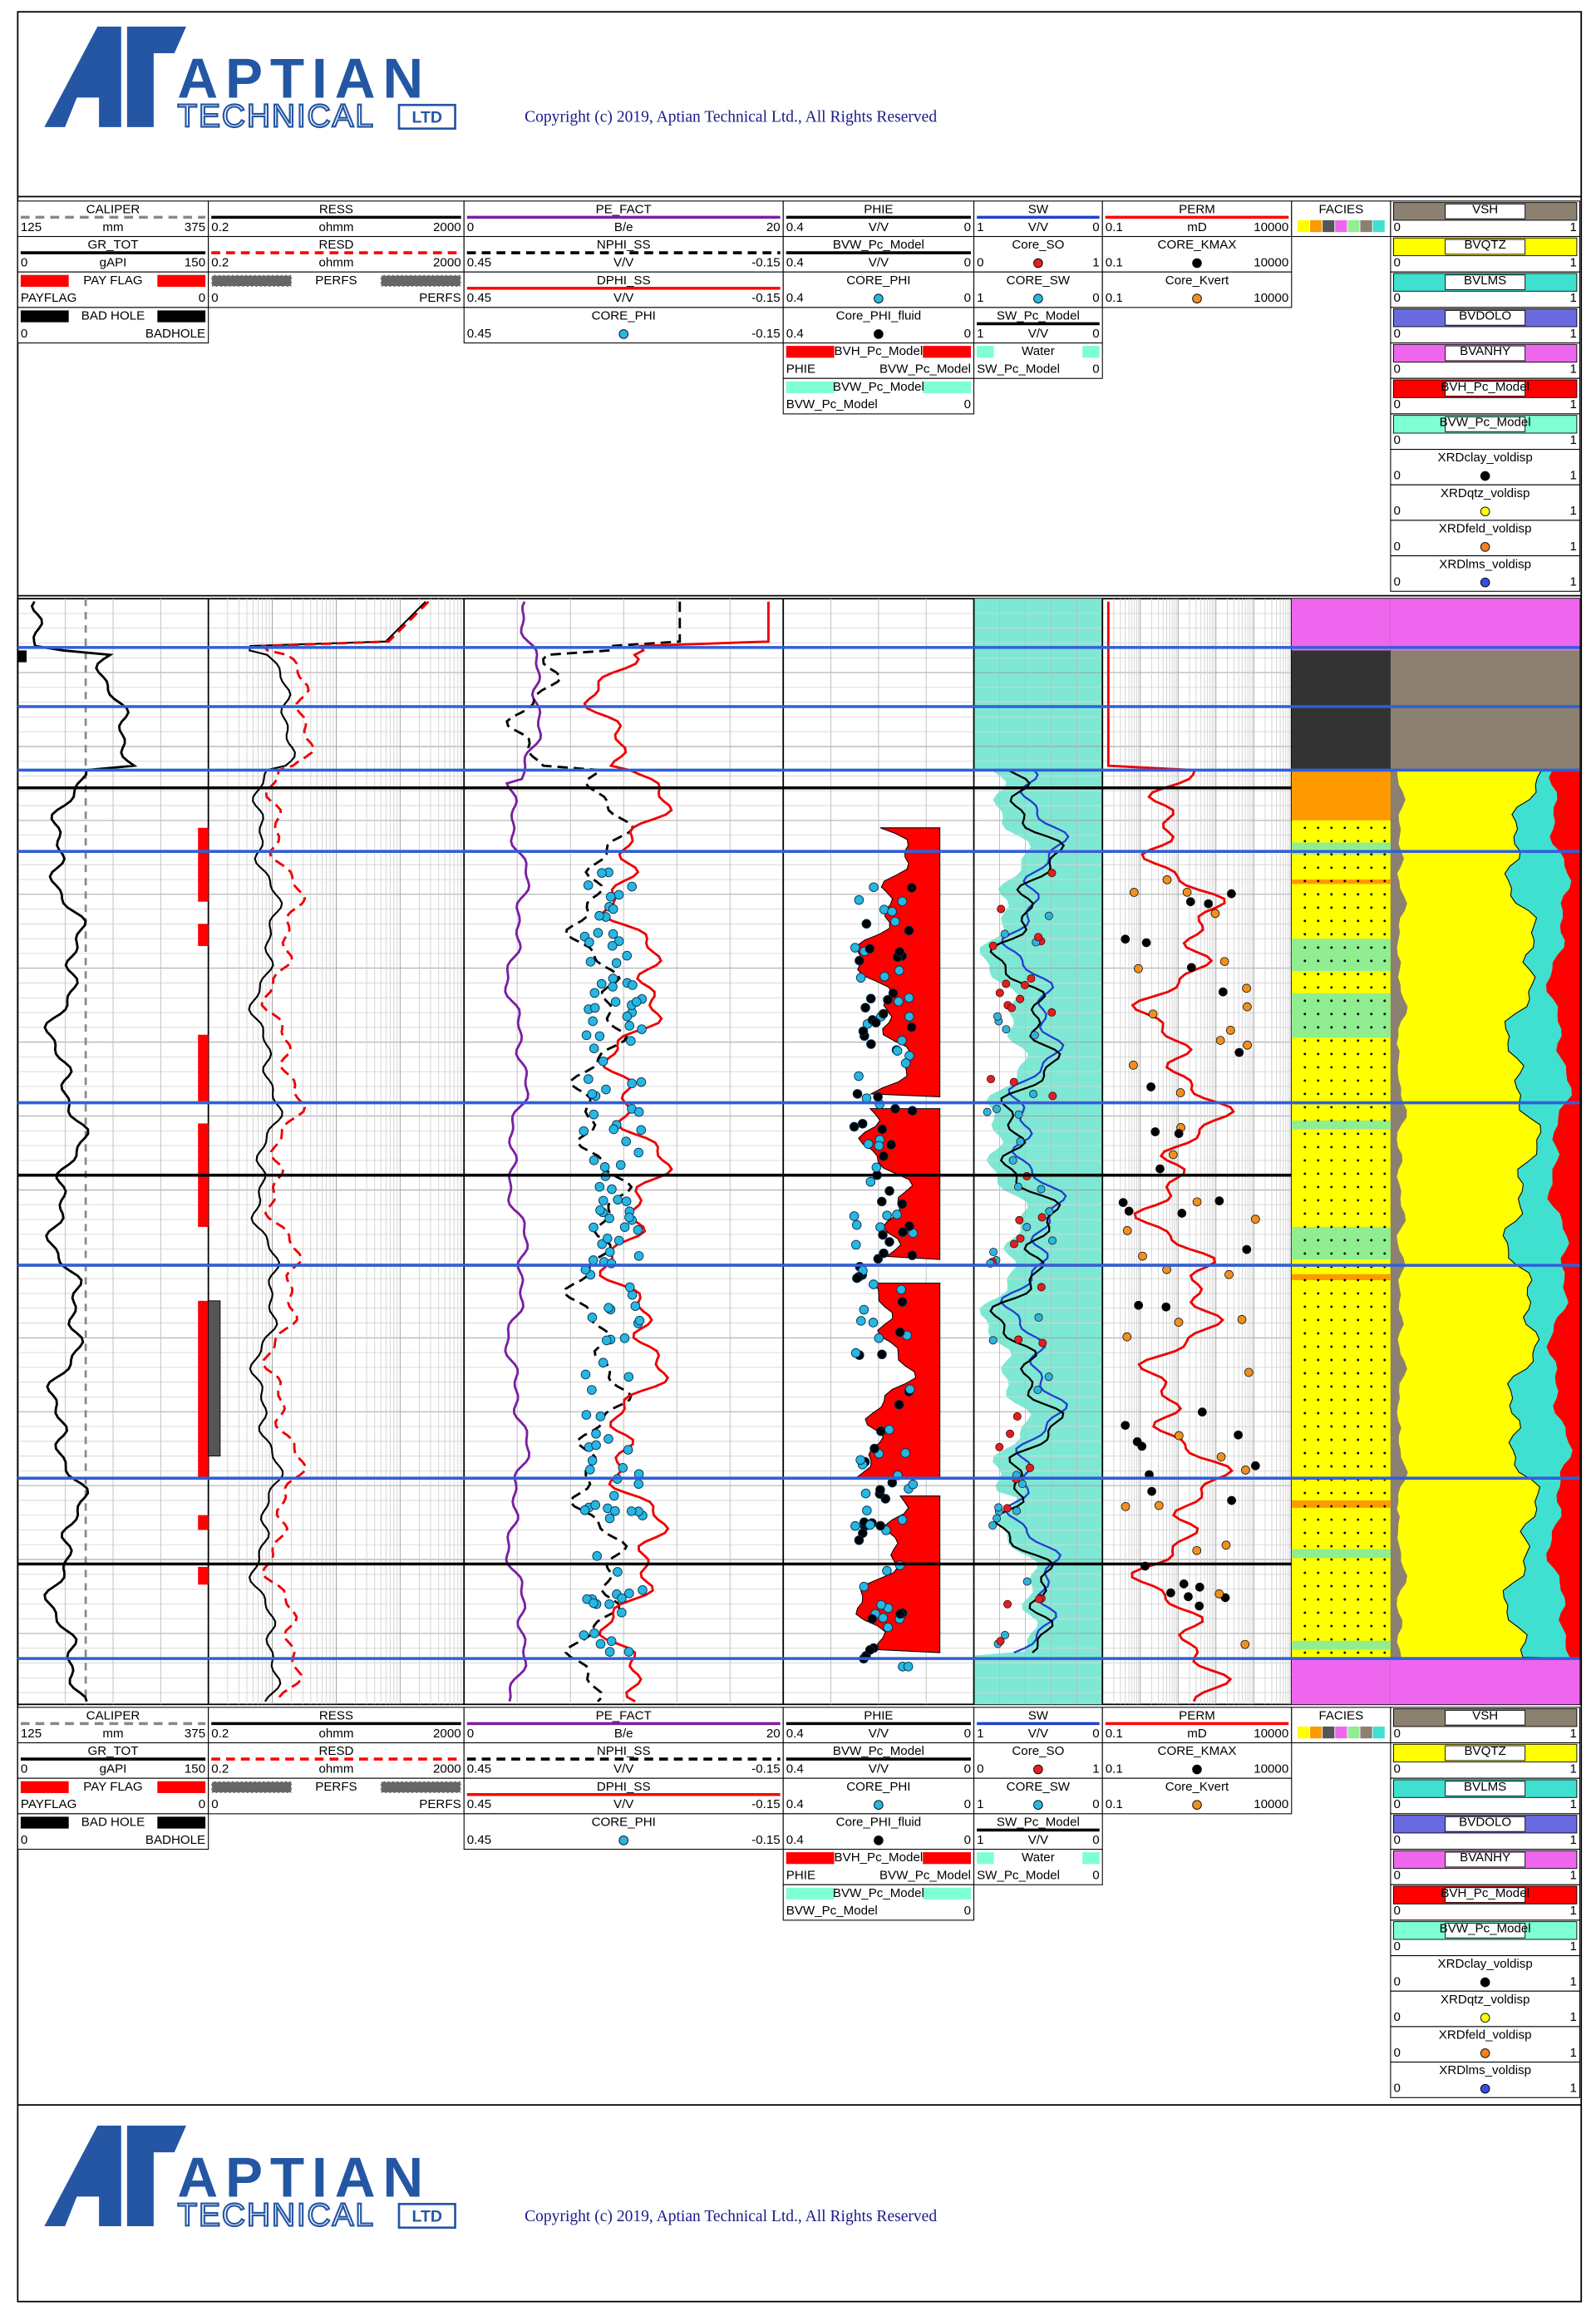 This screenshot has height=2306, width=1596. I want to click on legend-max: -0.15, so click(765, 1804).